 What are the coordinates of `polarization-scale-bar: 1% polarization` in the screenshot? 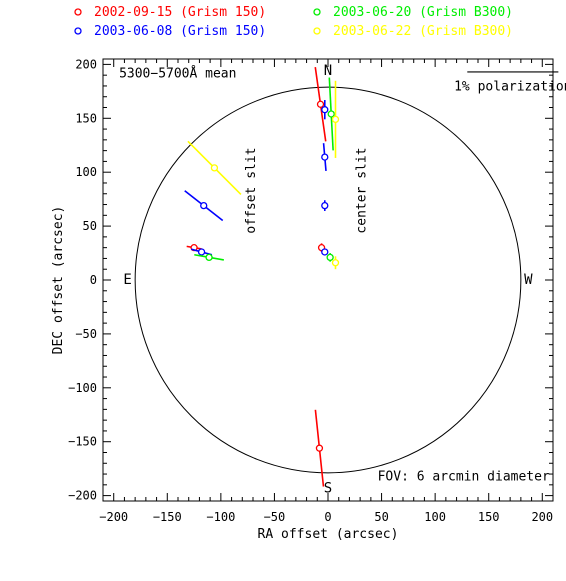 It's located at (510, 82).